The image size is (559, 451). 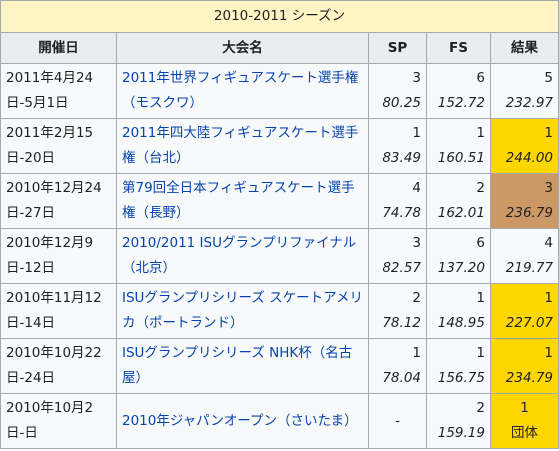 What do you see at coordinates (529, 323) in the screenshot?
I see `result-score: 227.07` at bounding box center [529, 323].